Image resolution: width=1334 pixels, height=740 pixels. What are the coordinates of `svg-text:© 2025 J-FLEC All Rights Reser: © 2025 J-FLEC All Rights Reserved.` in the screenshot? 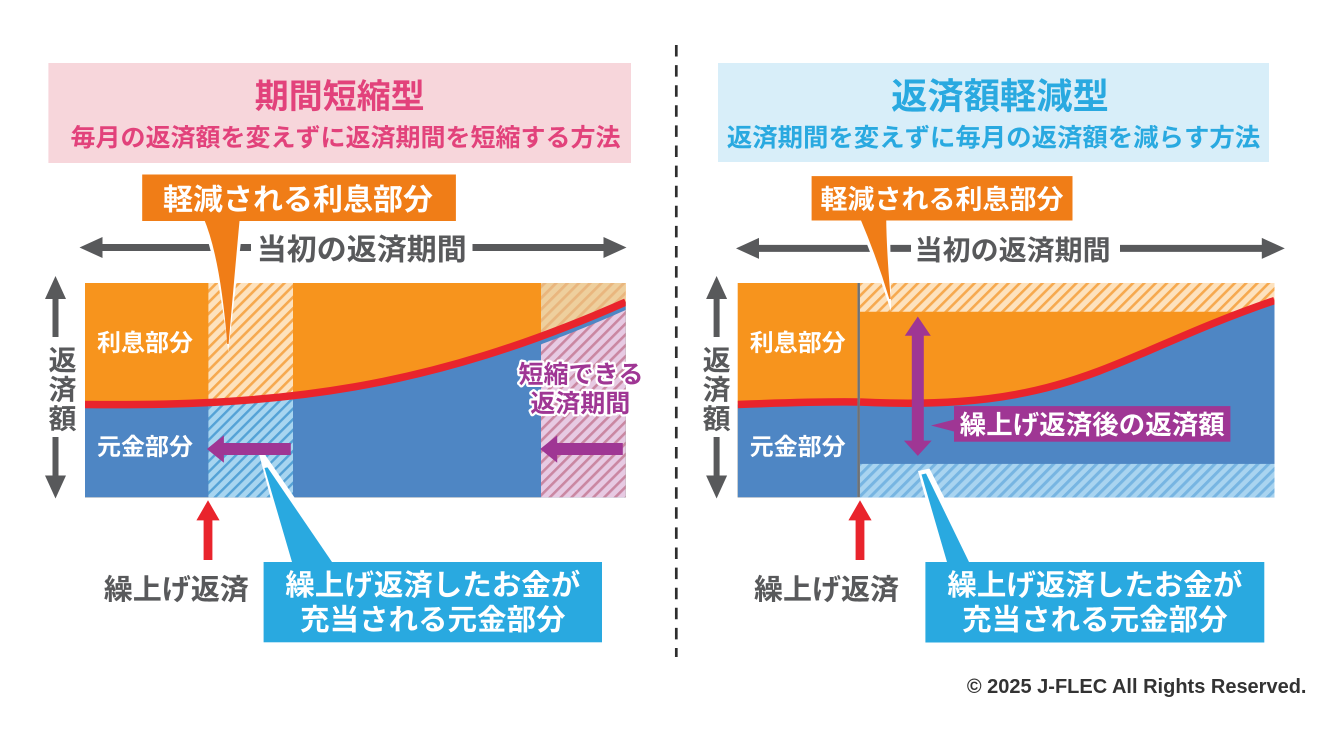 It's located at (1137, 687).